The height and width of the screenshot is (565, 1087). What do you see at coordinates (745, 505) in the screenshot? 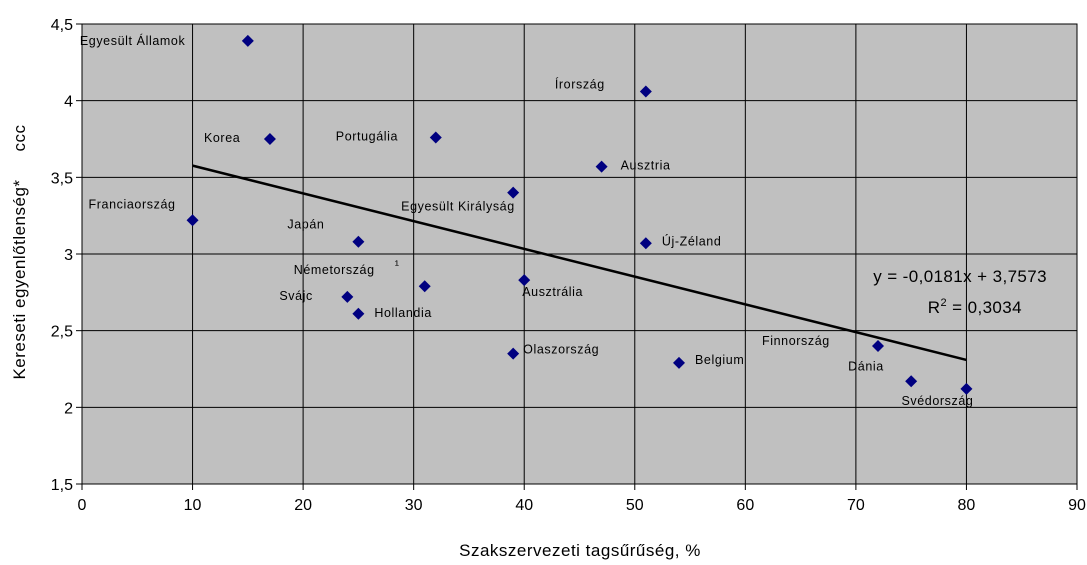
I see `x-tick-label: 60` at bounding box center [745, 505].